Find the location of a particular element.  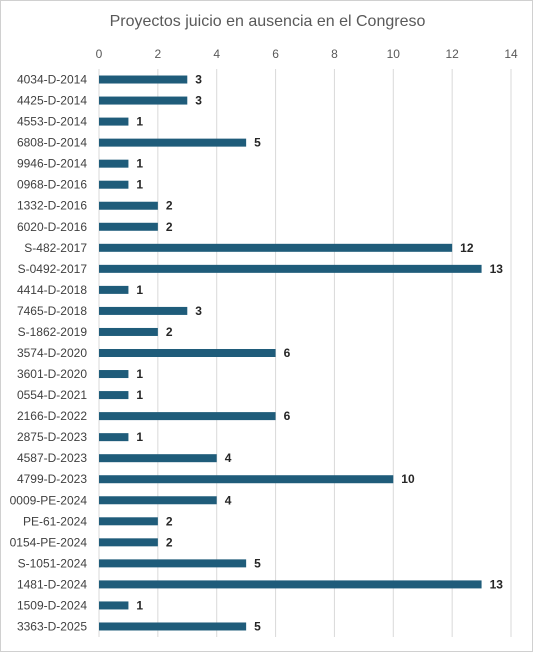

category-label: 3601-D-2020 is located at coordinates (52, 374).